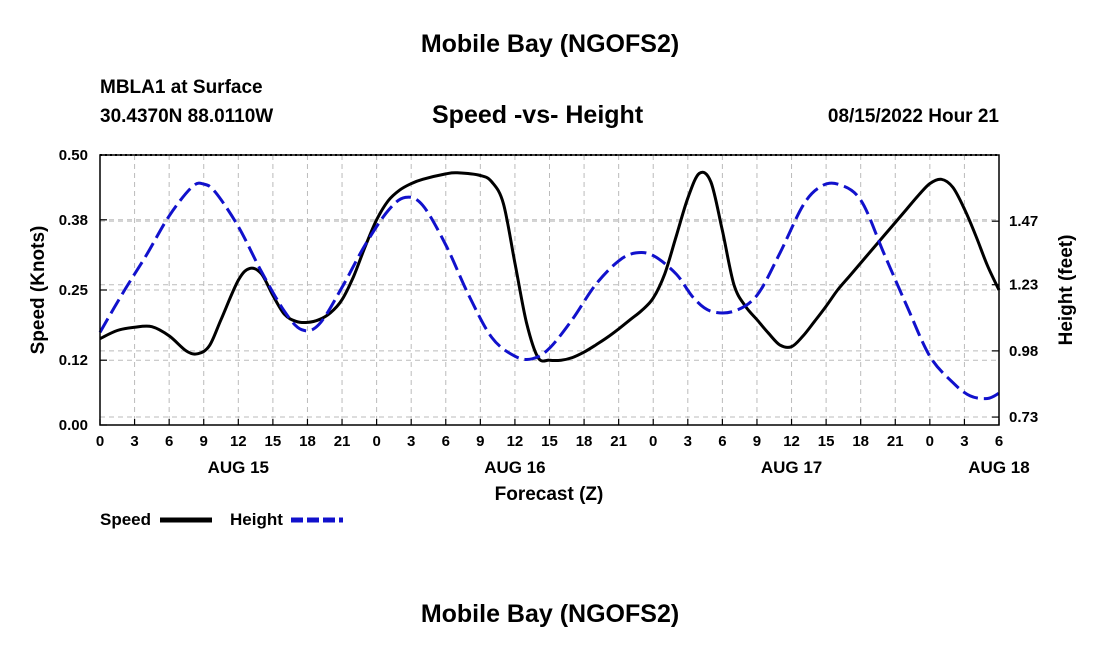 The image size is (1100, 650). I want to click on chart-subtitle: Speed -vs- Height, so click(538, 115).